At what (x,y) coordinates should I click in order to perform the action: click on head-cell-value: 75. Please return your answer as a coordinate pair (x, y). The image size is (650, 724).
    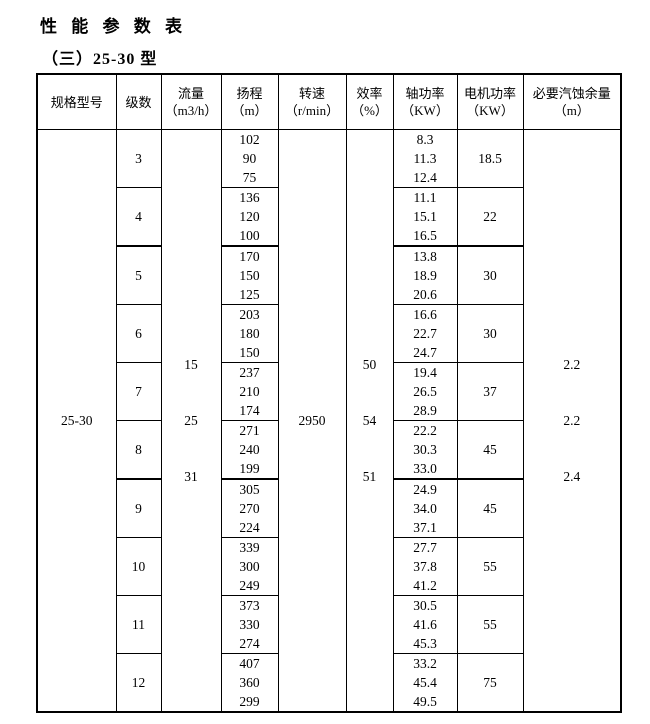
    Looking at the image, I should click on (249, 177).